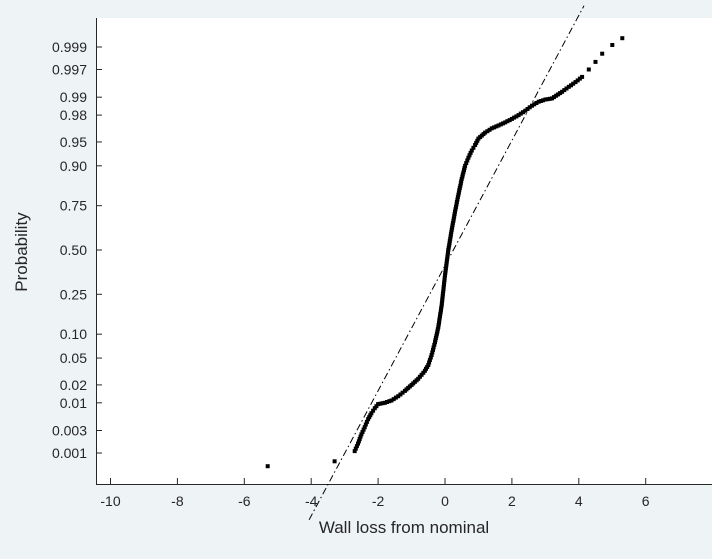  What do you see at coordinates (73, 403) in the screenshot?
I see `y-tick-label: 0.01` at bounding box center [73, 403].